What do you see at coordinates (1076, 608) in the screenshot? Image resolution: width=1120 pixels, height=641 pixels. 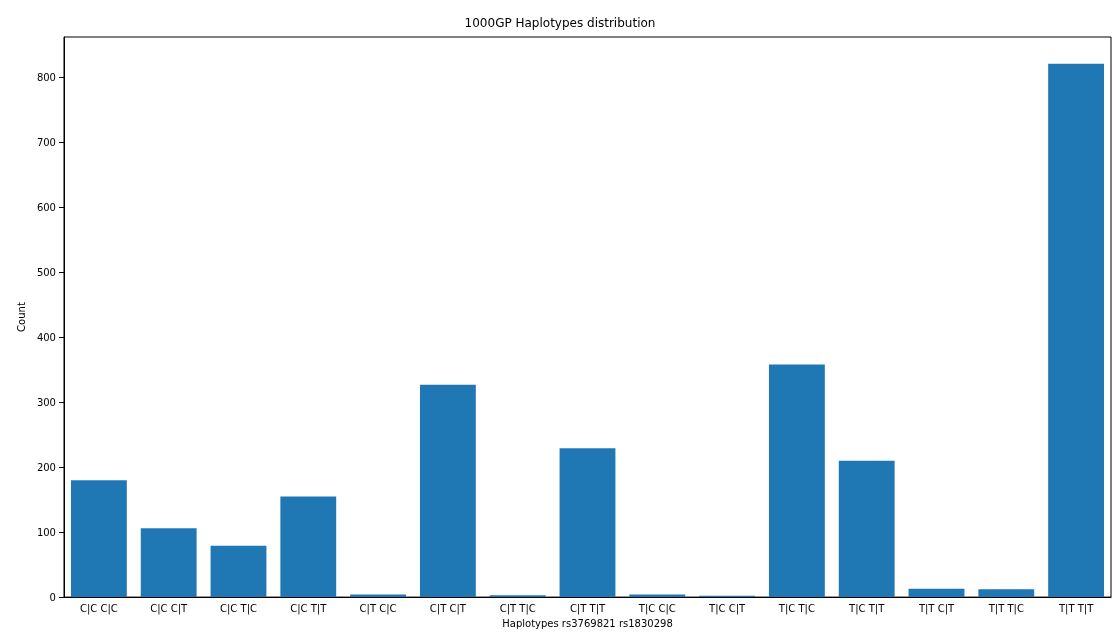 I see `x-tick-label: T|T T|T` at bounding box center [1076, 608].